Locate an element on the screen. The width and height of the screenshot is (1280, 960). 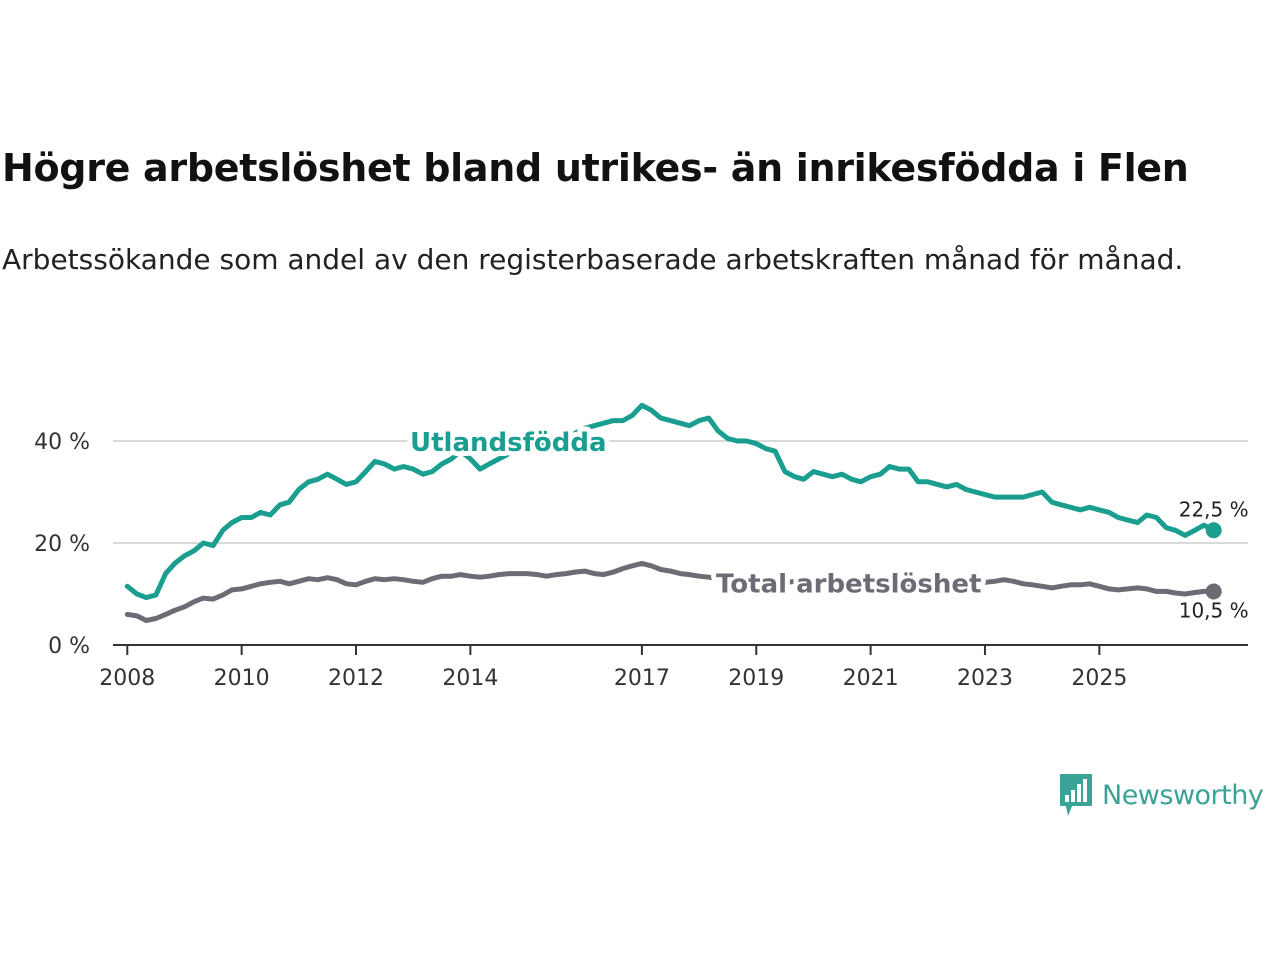
series-label-total: Total arbetslöshet is located at coordinates (848, 584).